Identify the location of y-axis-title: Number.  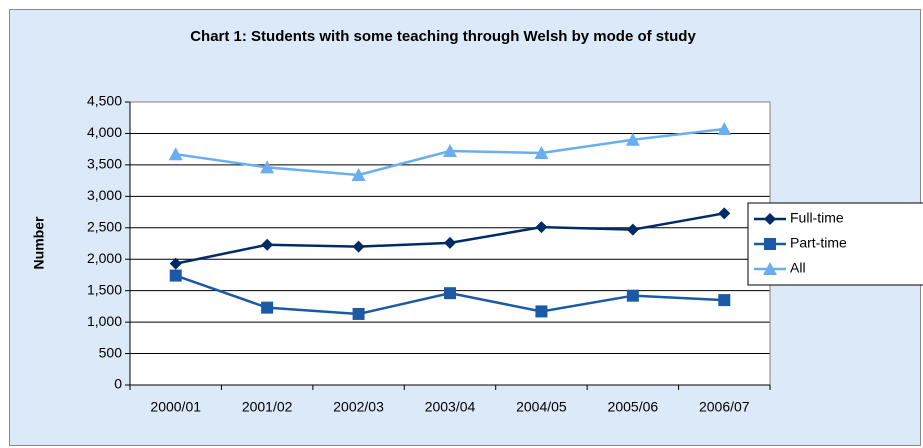
(39, 242).